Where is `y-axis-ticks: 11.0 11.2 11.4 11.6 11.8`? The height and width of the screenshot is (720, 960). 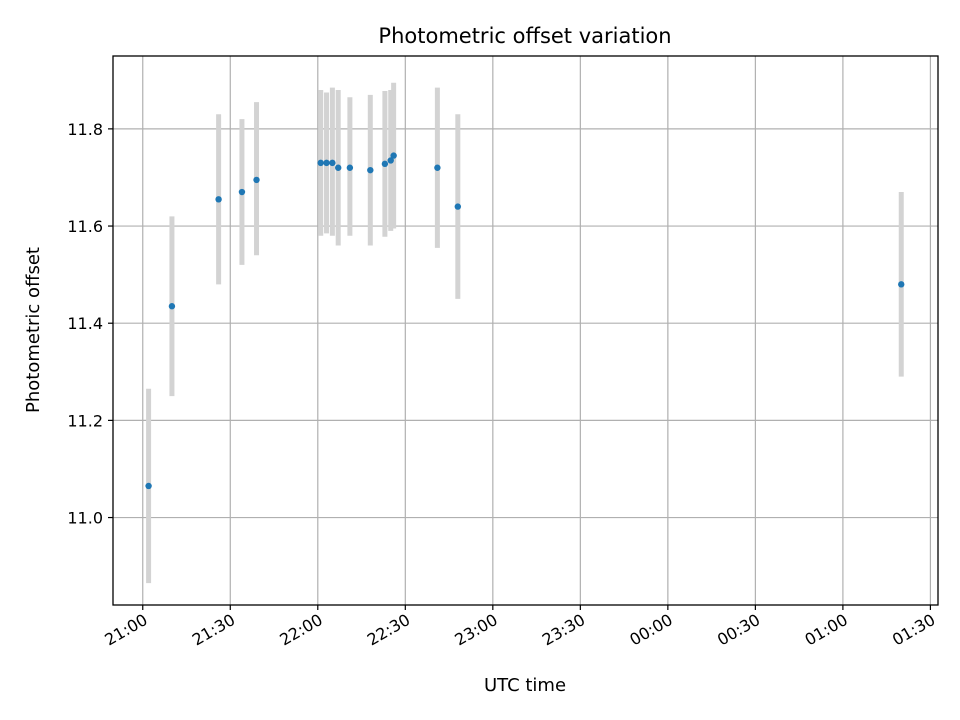 y-axis-ticks: 11.0 11.2 11.4 11.6 11.8 is located at coordinates (90, 324).